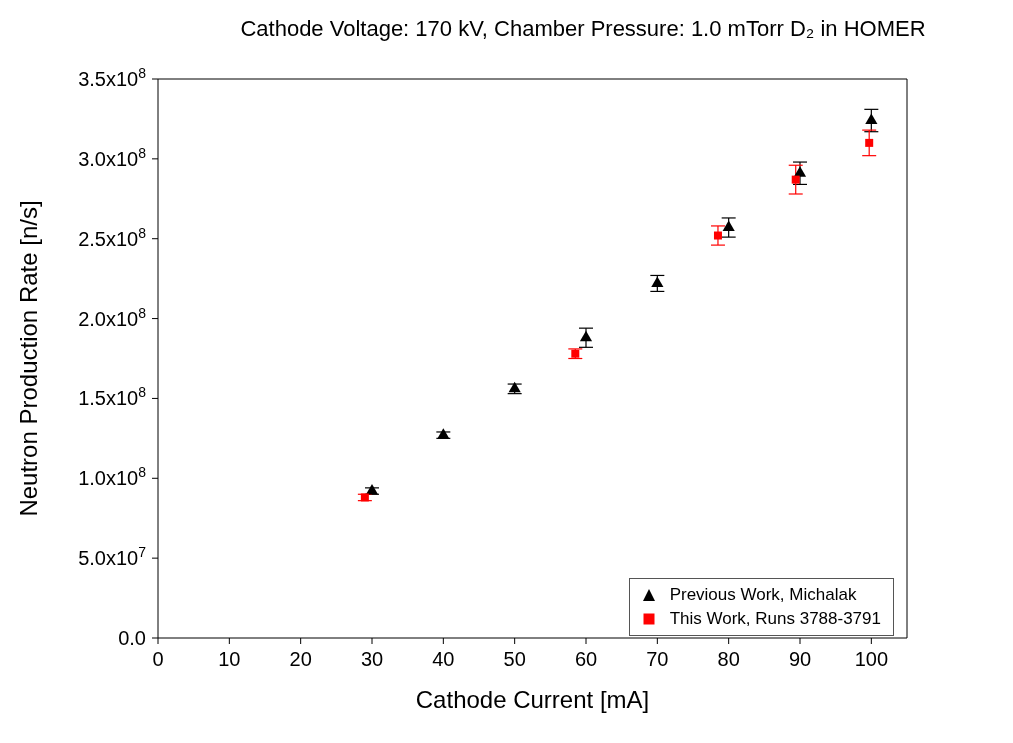 The width and height of the screenshot is (1013, 743). What do you see at coordinates (586, 659) in the screenshot?
I see `x-tick-label: 60` at bounding box center [586, 659].